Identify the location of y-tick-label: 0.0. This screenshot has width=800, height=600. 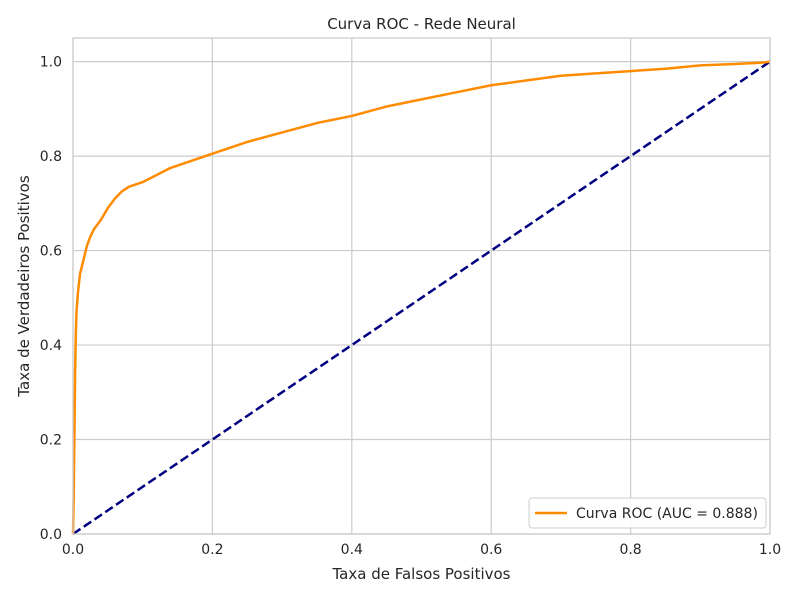
(51, 535).